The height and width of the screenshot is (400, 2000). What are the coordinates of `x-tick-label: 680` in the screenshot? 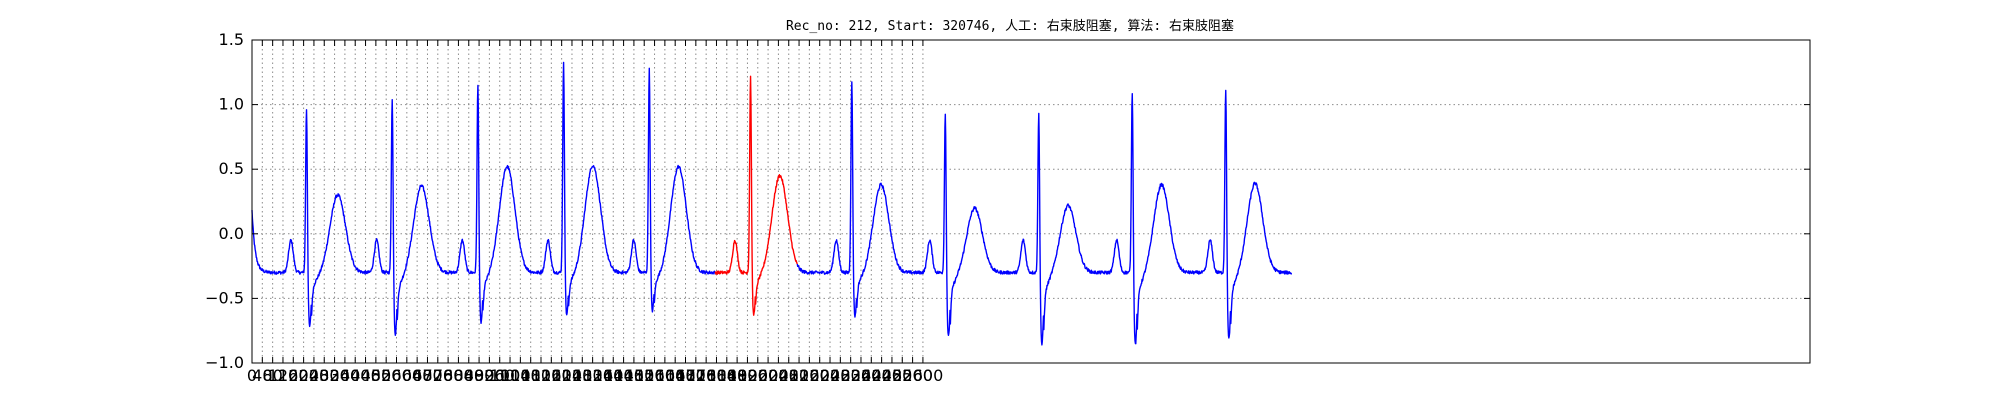 It's located at (427, 375).